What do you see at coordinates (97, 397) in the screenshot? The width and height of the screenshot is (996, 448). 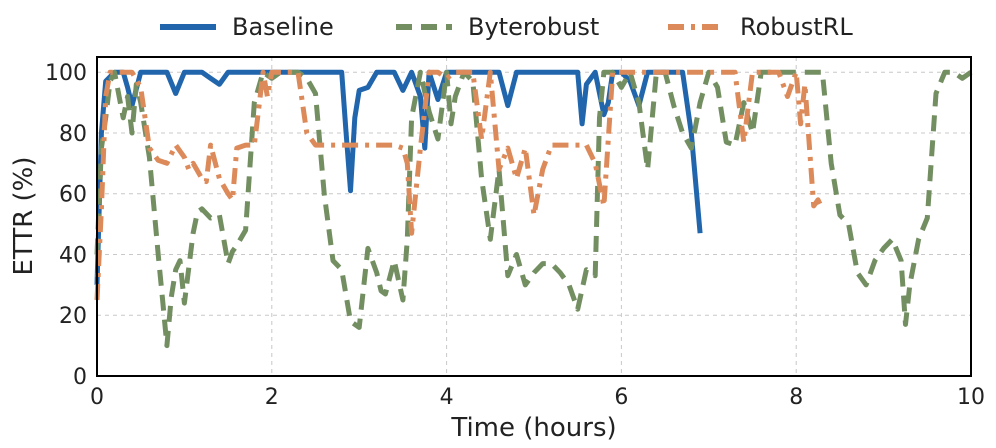 I see `x-tick-label: 0` at bounding box center [97, 397].